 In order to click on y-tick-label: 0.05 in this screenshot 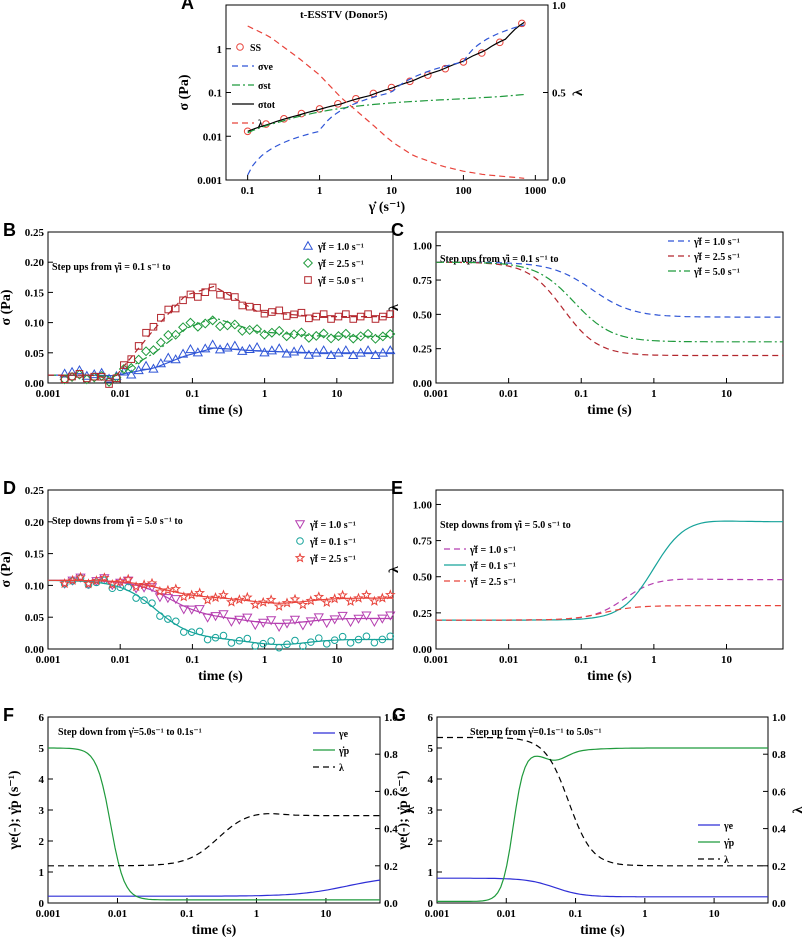, I will do `click(35, 354)`.